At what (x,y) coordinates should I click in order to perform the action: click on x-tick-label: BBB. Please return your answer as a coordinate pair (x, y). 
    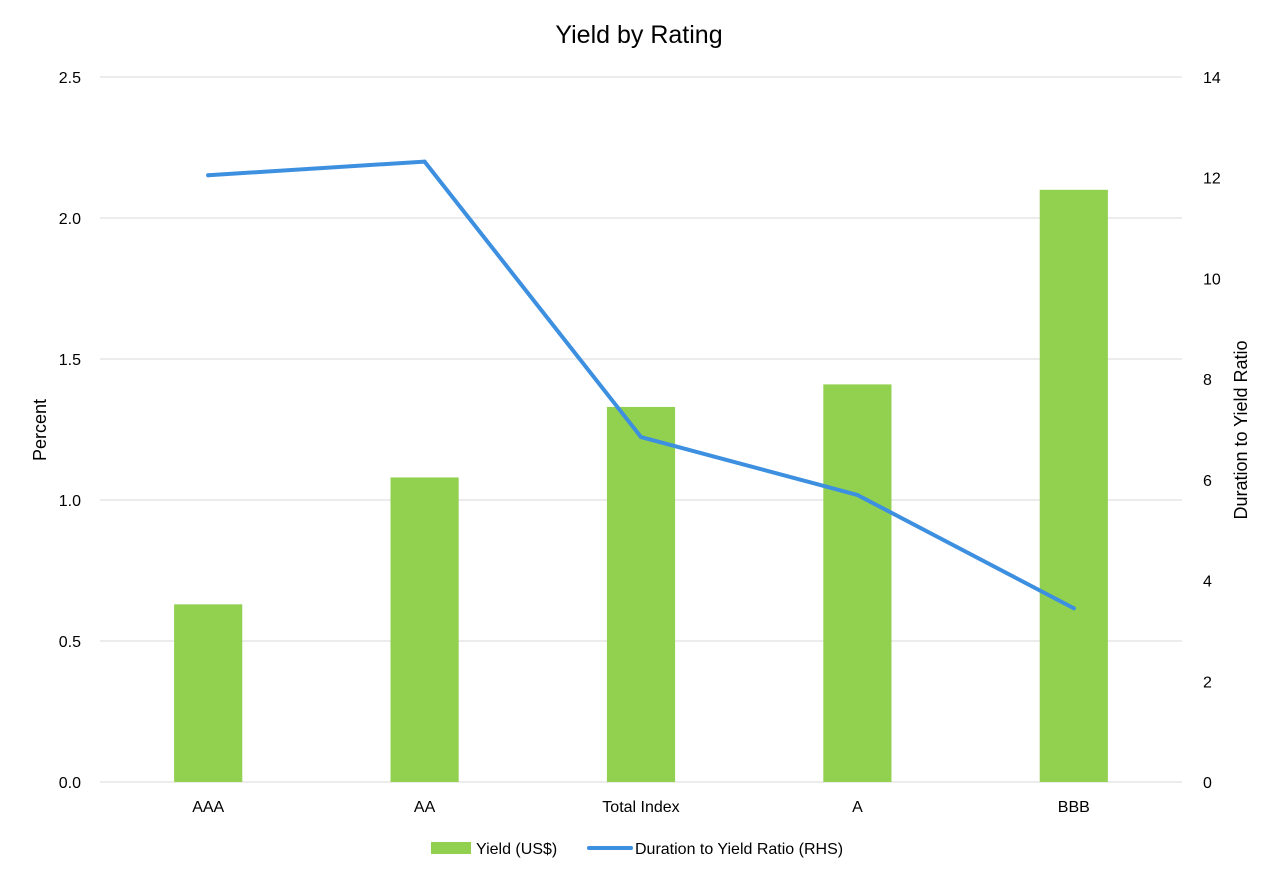
    Looking at the image, I should click on (1074, 807).